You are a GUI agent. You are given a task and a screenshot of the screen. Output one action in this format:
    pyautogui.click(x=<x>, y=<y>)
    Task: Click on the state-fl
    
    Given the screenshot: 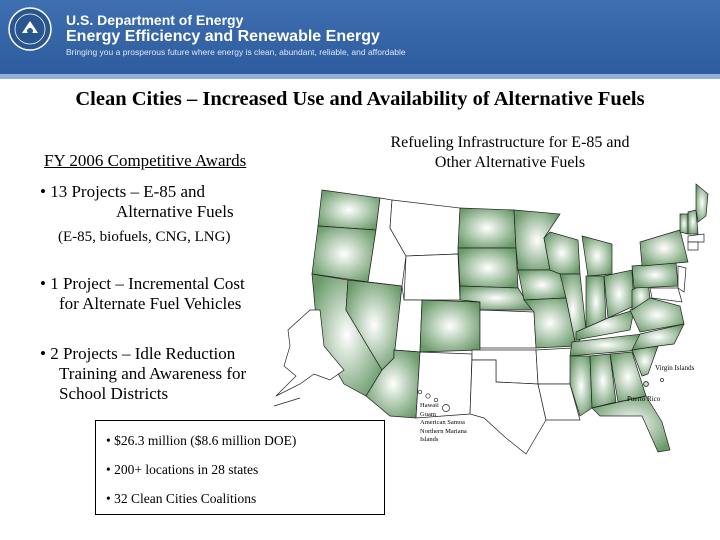 What is the action you would take?
    pyautogui.click(x=631, y=424)
    